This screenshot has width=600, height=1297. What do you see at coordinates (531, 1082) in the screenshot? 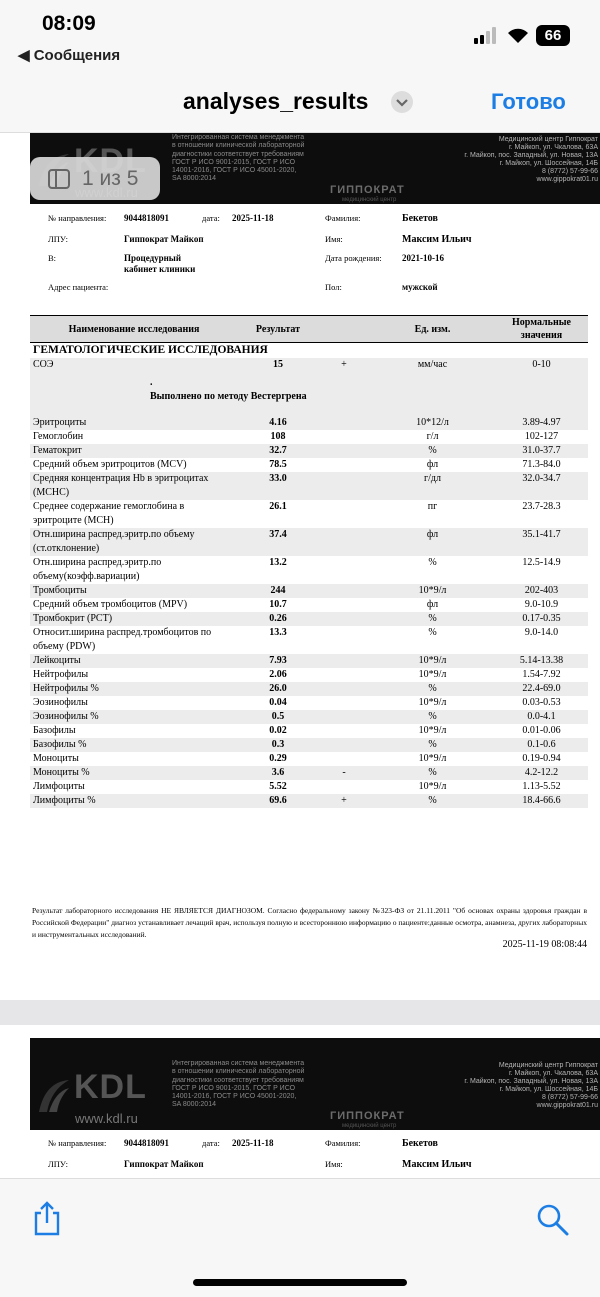
I see `text-line: г. Майкоп, пос. Западный, ул. Новая, 13А` at bounding box center [531, 1082].